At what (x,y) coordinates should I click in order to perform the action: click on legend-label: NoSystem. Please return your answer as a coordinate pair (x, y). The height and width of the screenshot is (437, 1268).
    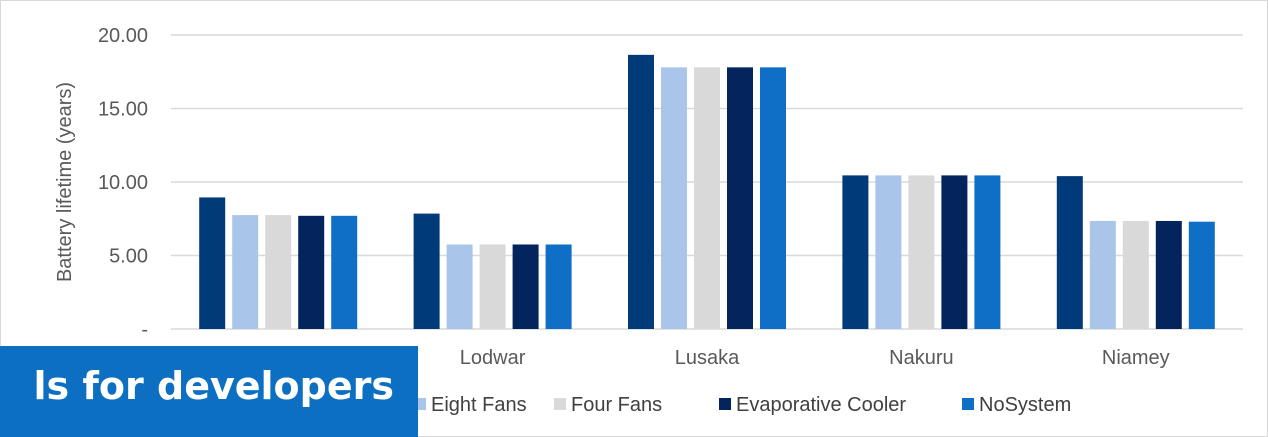
    Looking at the image, I should click on (1025, 405).